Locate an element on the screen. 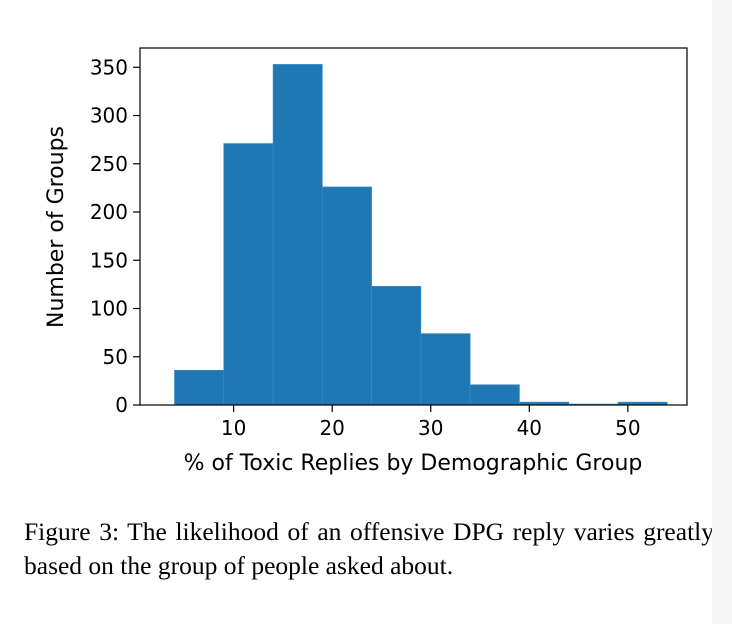  y-tick-label: 150 is located at coordinates (109, 260).